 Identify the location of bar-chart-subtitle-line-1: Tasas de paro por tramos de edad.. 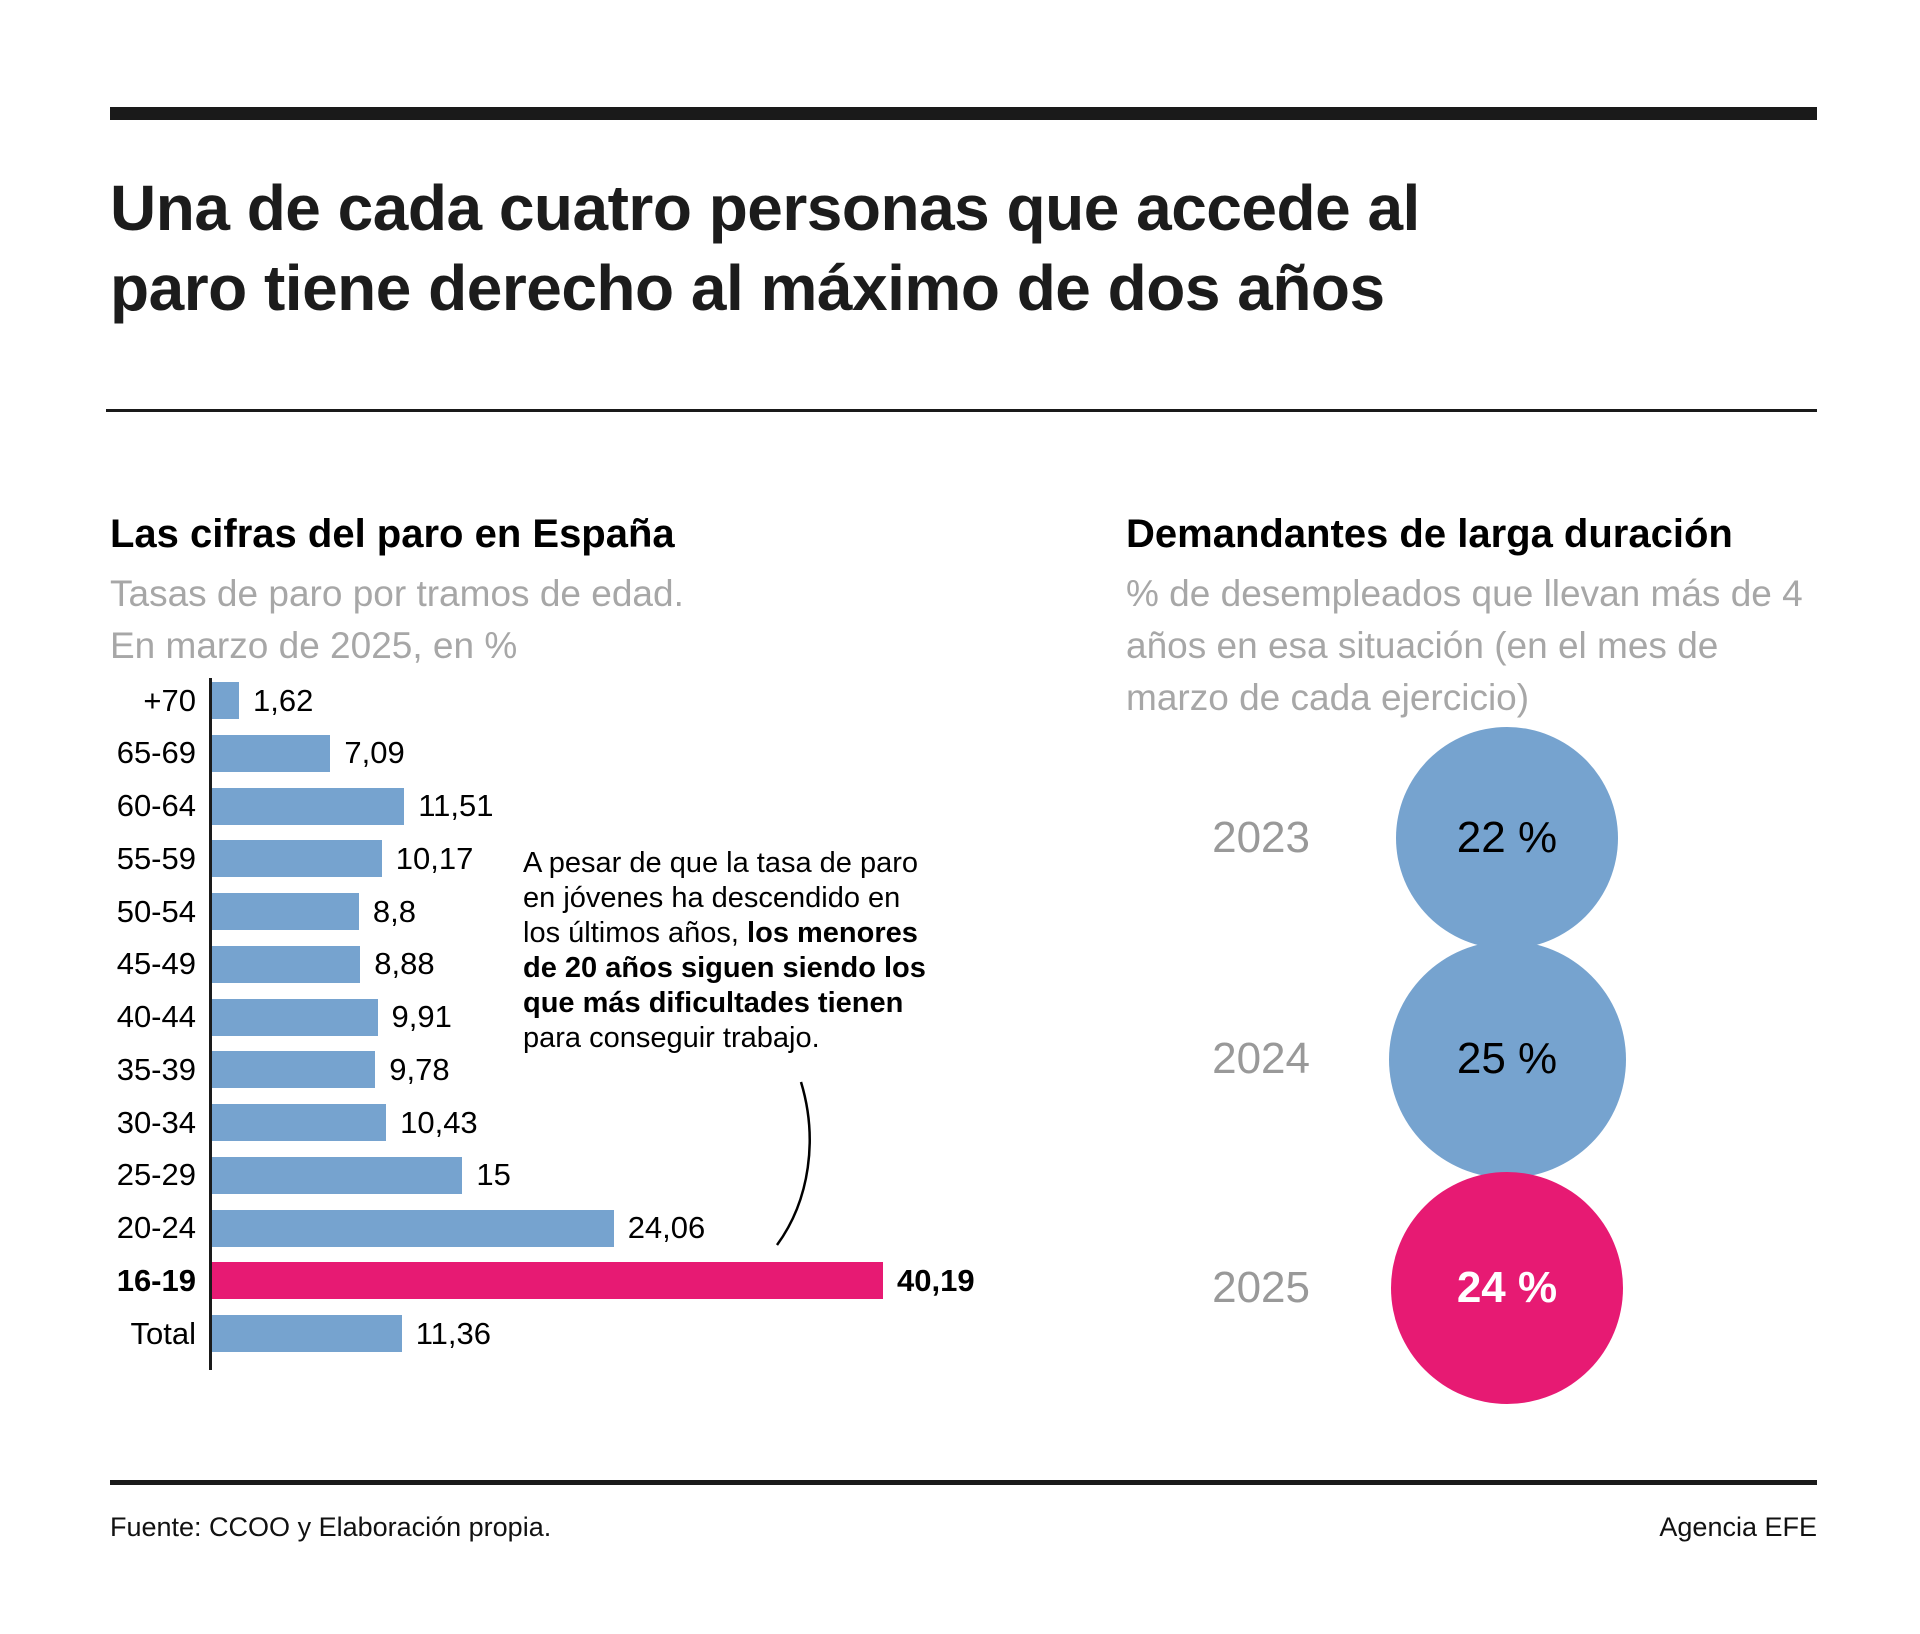
(397, 593).